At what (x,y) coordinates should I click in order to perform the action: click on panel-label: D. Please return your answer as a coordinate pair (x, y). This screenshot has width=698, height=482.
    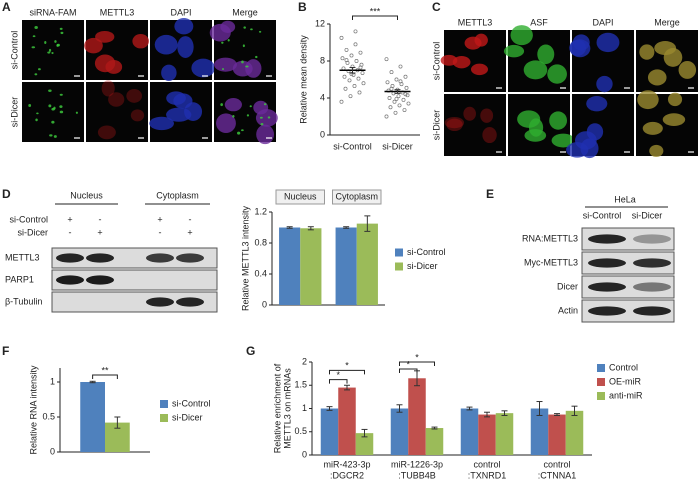
    Looking at the image, I should click on (6, 194).